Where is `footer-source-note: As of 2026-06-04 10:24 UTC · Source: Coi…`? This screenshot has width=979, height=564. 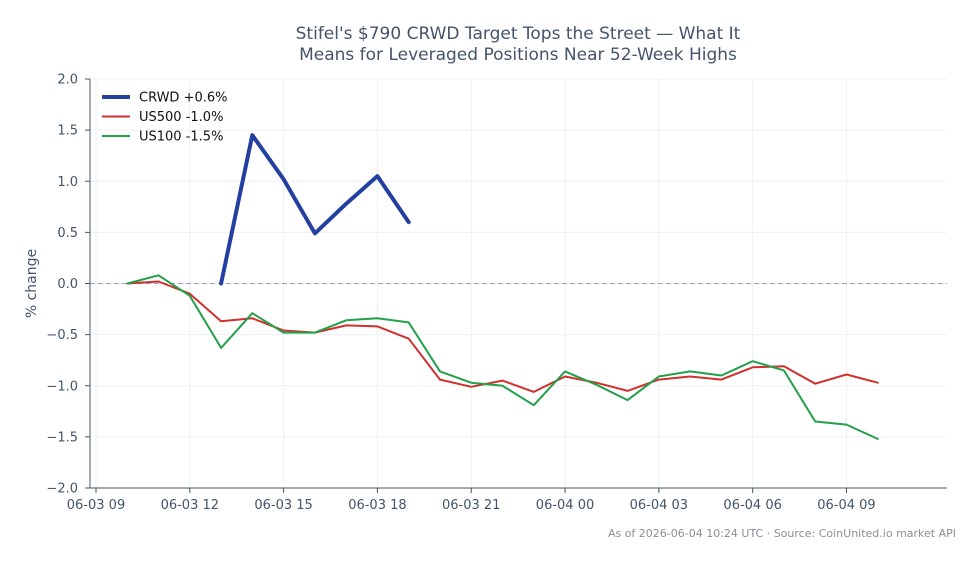
footer-source-note: As of 2026-06-04 10:24 UTC · Source: Coi… is located at coordinates (781, 533).